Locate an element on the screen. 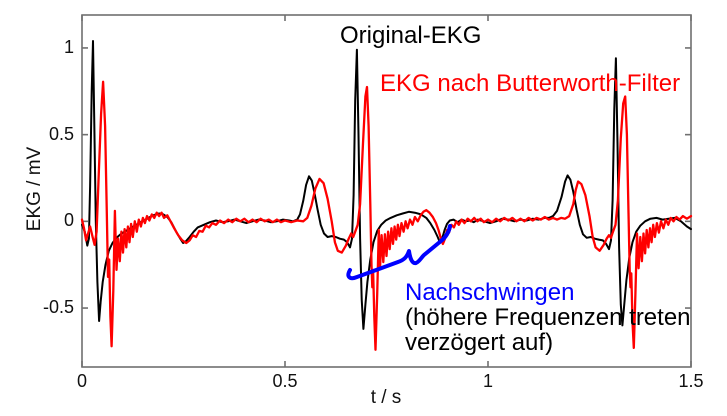 The height and width of the screenshot is (416, 727). legend-butterworth-filter: EKG nach Butterworth-Filter is located at coordinates (530, 83).